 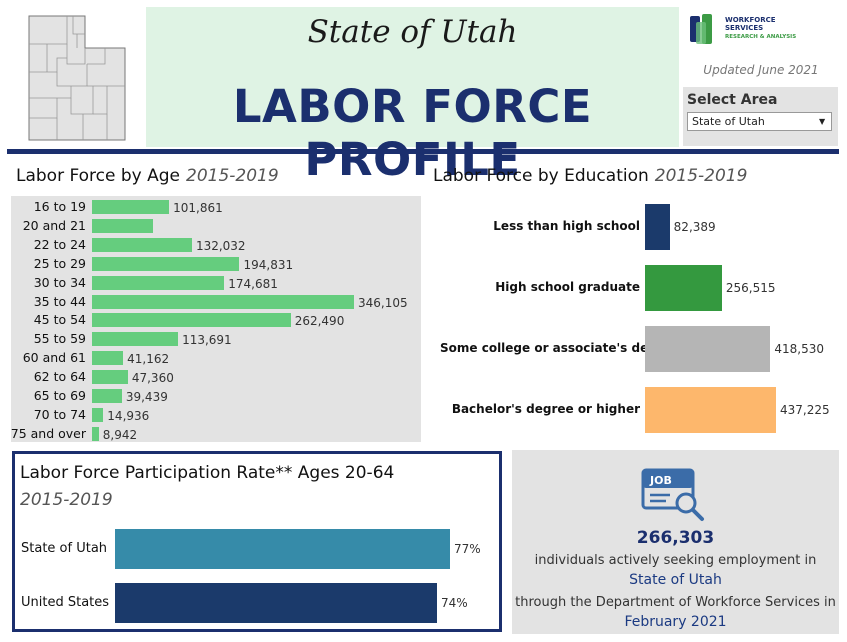 I want to click on education-chart-title: Labor Force by Education 2015-2019, so click(x=590, y=176).